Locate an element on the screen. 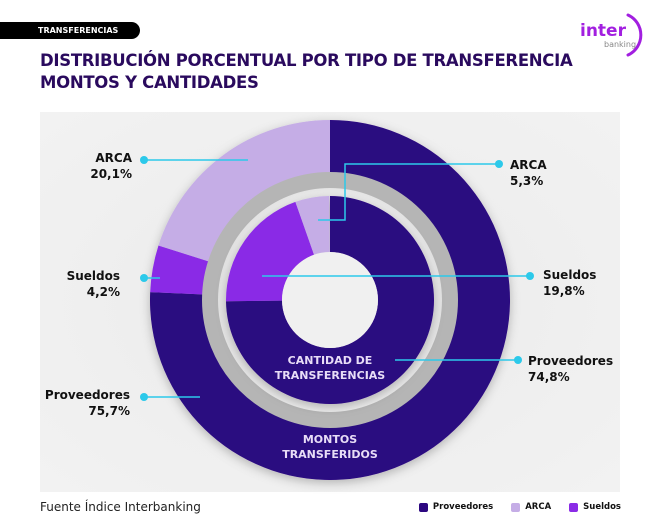 The height and width of the screenshot is (527, 657). interbanking-logo: inter banking is located at coordinates (611, 35).